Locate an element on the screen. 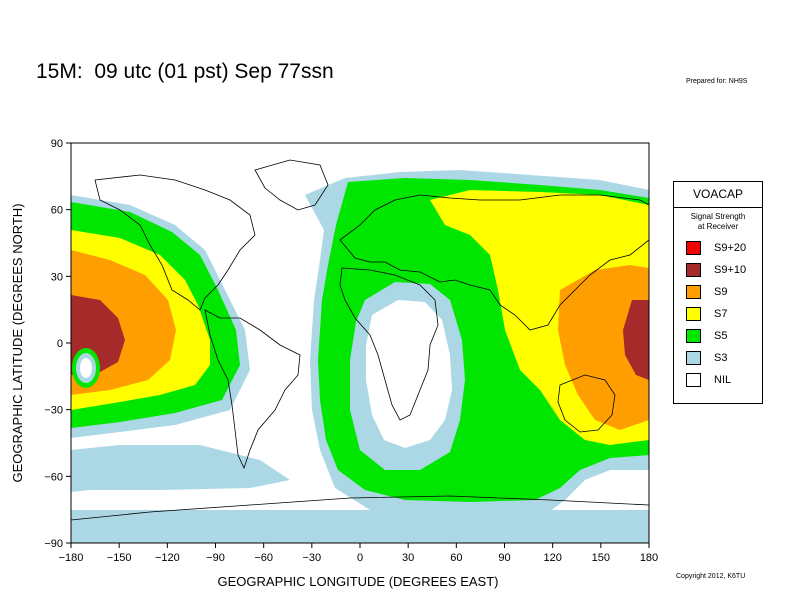 The width and height of the screenshot is (792, 612). x-tick-label: 0 is located at coordinates (360, 558).